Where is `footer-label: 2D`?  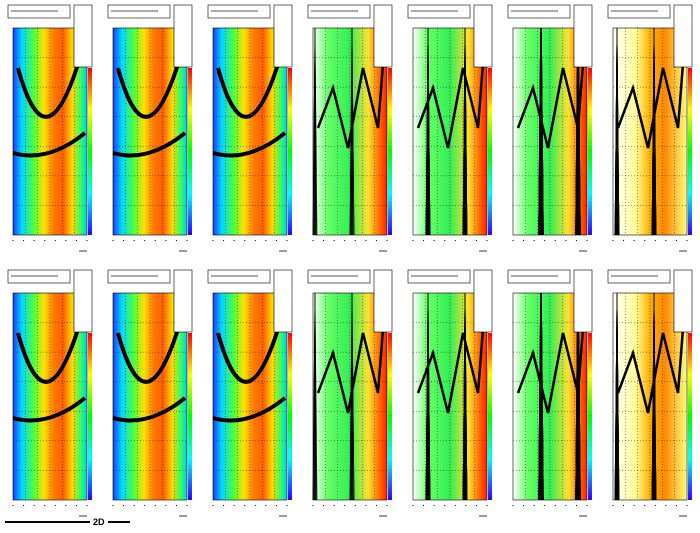
footer-label: 2D is located at coordinates (99, 522).